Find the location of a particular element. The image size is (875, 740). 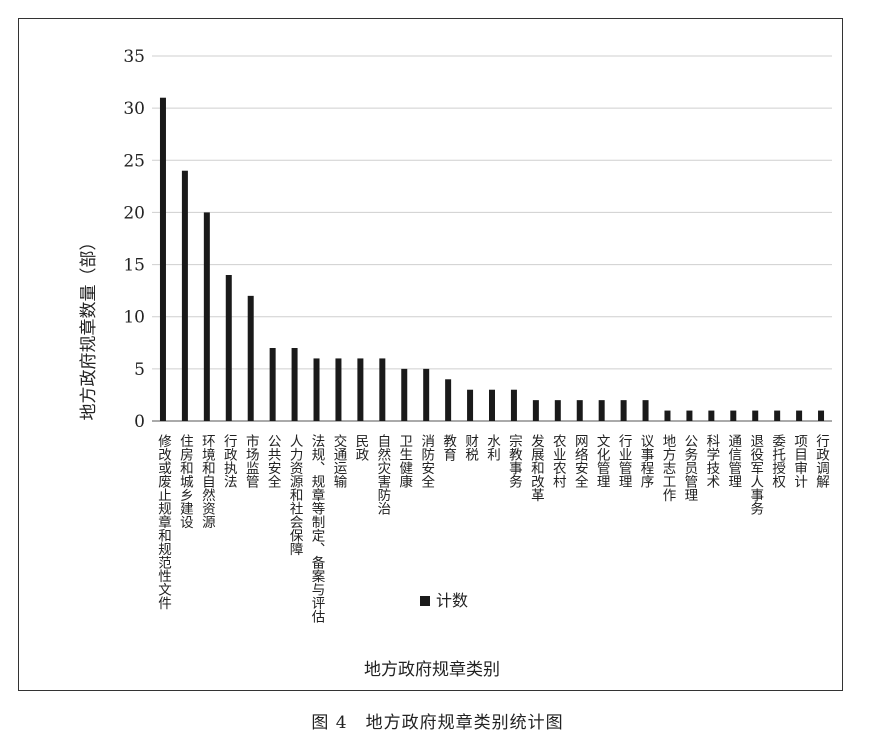

x-tick-label: 教育 is located at coordinates (448, 448).